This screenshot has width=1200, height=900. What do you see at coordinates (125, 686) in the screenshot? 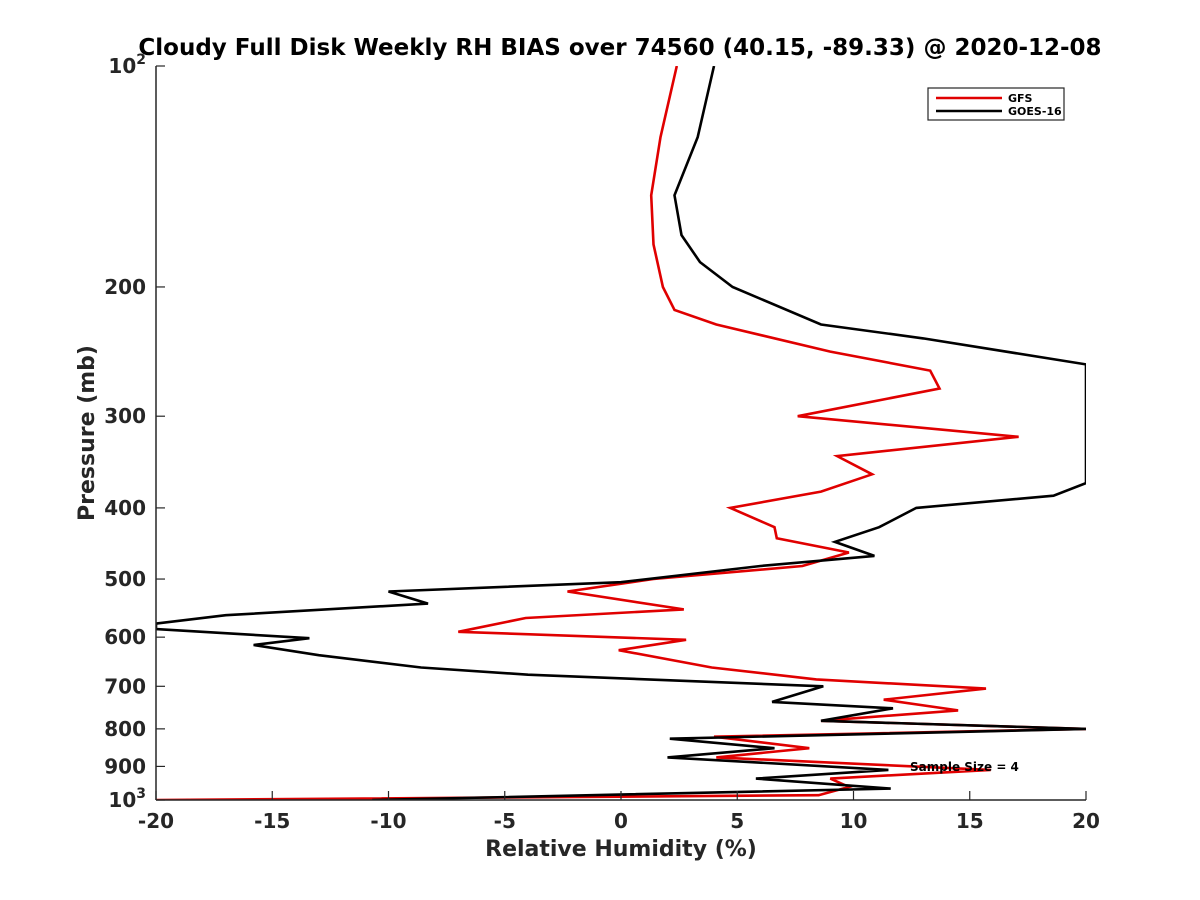
I see `y-tick-label: 700` at bounding box center [125, 686].